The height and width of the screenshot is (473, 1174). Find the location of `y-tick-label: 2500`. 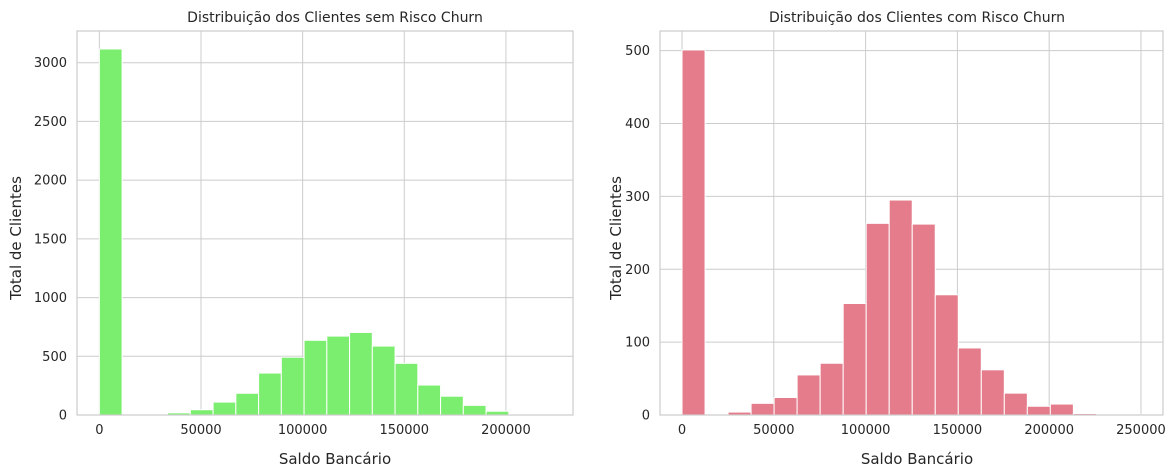

y-tick-label: 2500 is located at coordinates (50, 122).